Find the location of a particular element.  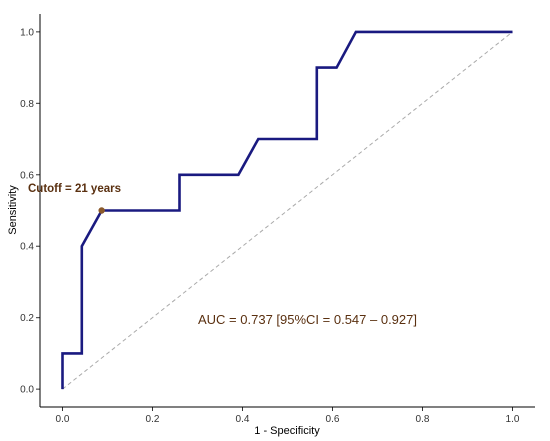

y-tick-label: 0.0 is located at coordinates (27, 390).